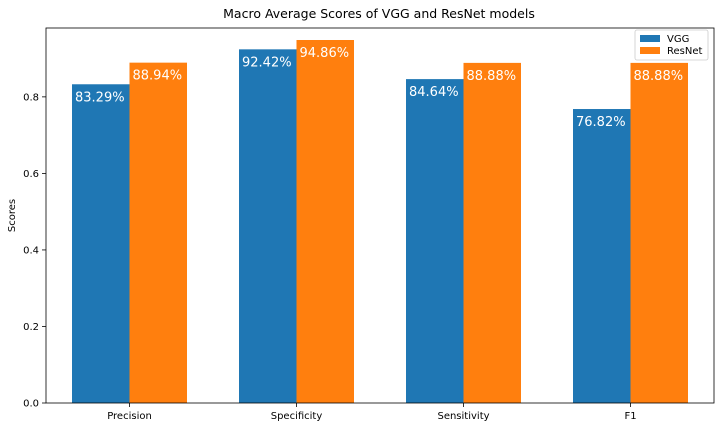 This screenshot has width=720, height=432. What do you see at coordinates (31, 174) in the screenshot?
I see `y-tick-label: 0.6` at bounding box center [31, 174].